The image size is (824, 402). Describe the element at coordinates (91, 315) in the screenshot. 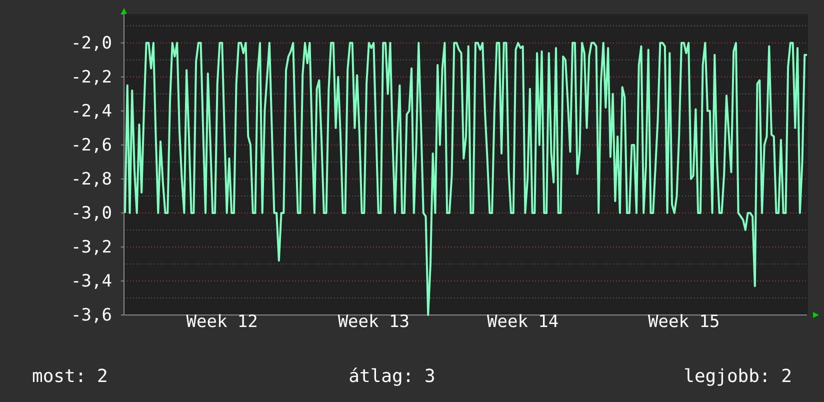

I see `y-tick-label: -3,6` at that location.